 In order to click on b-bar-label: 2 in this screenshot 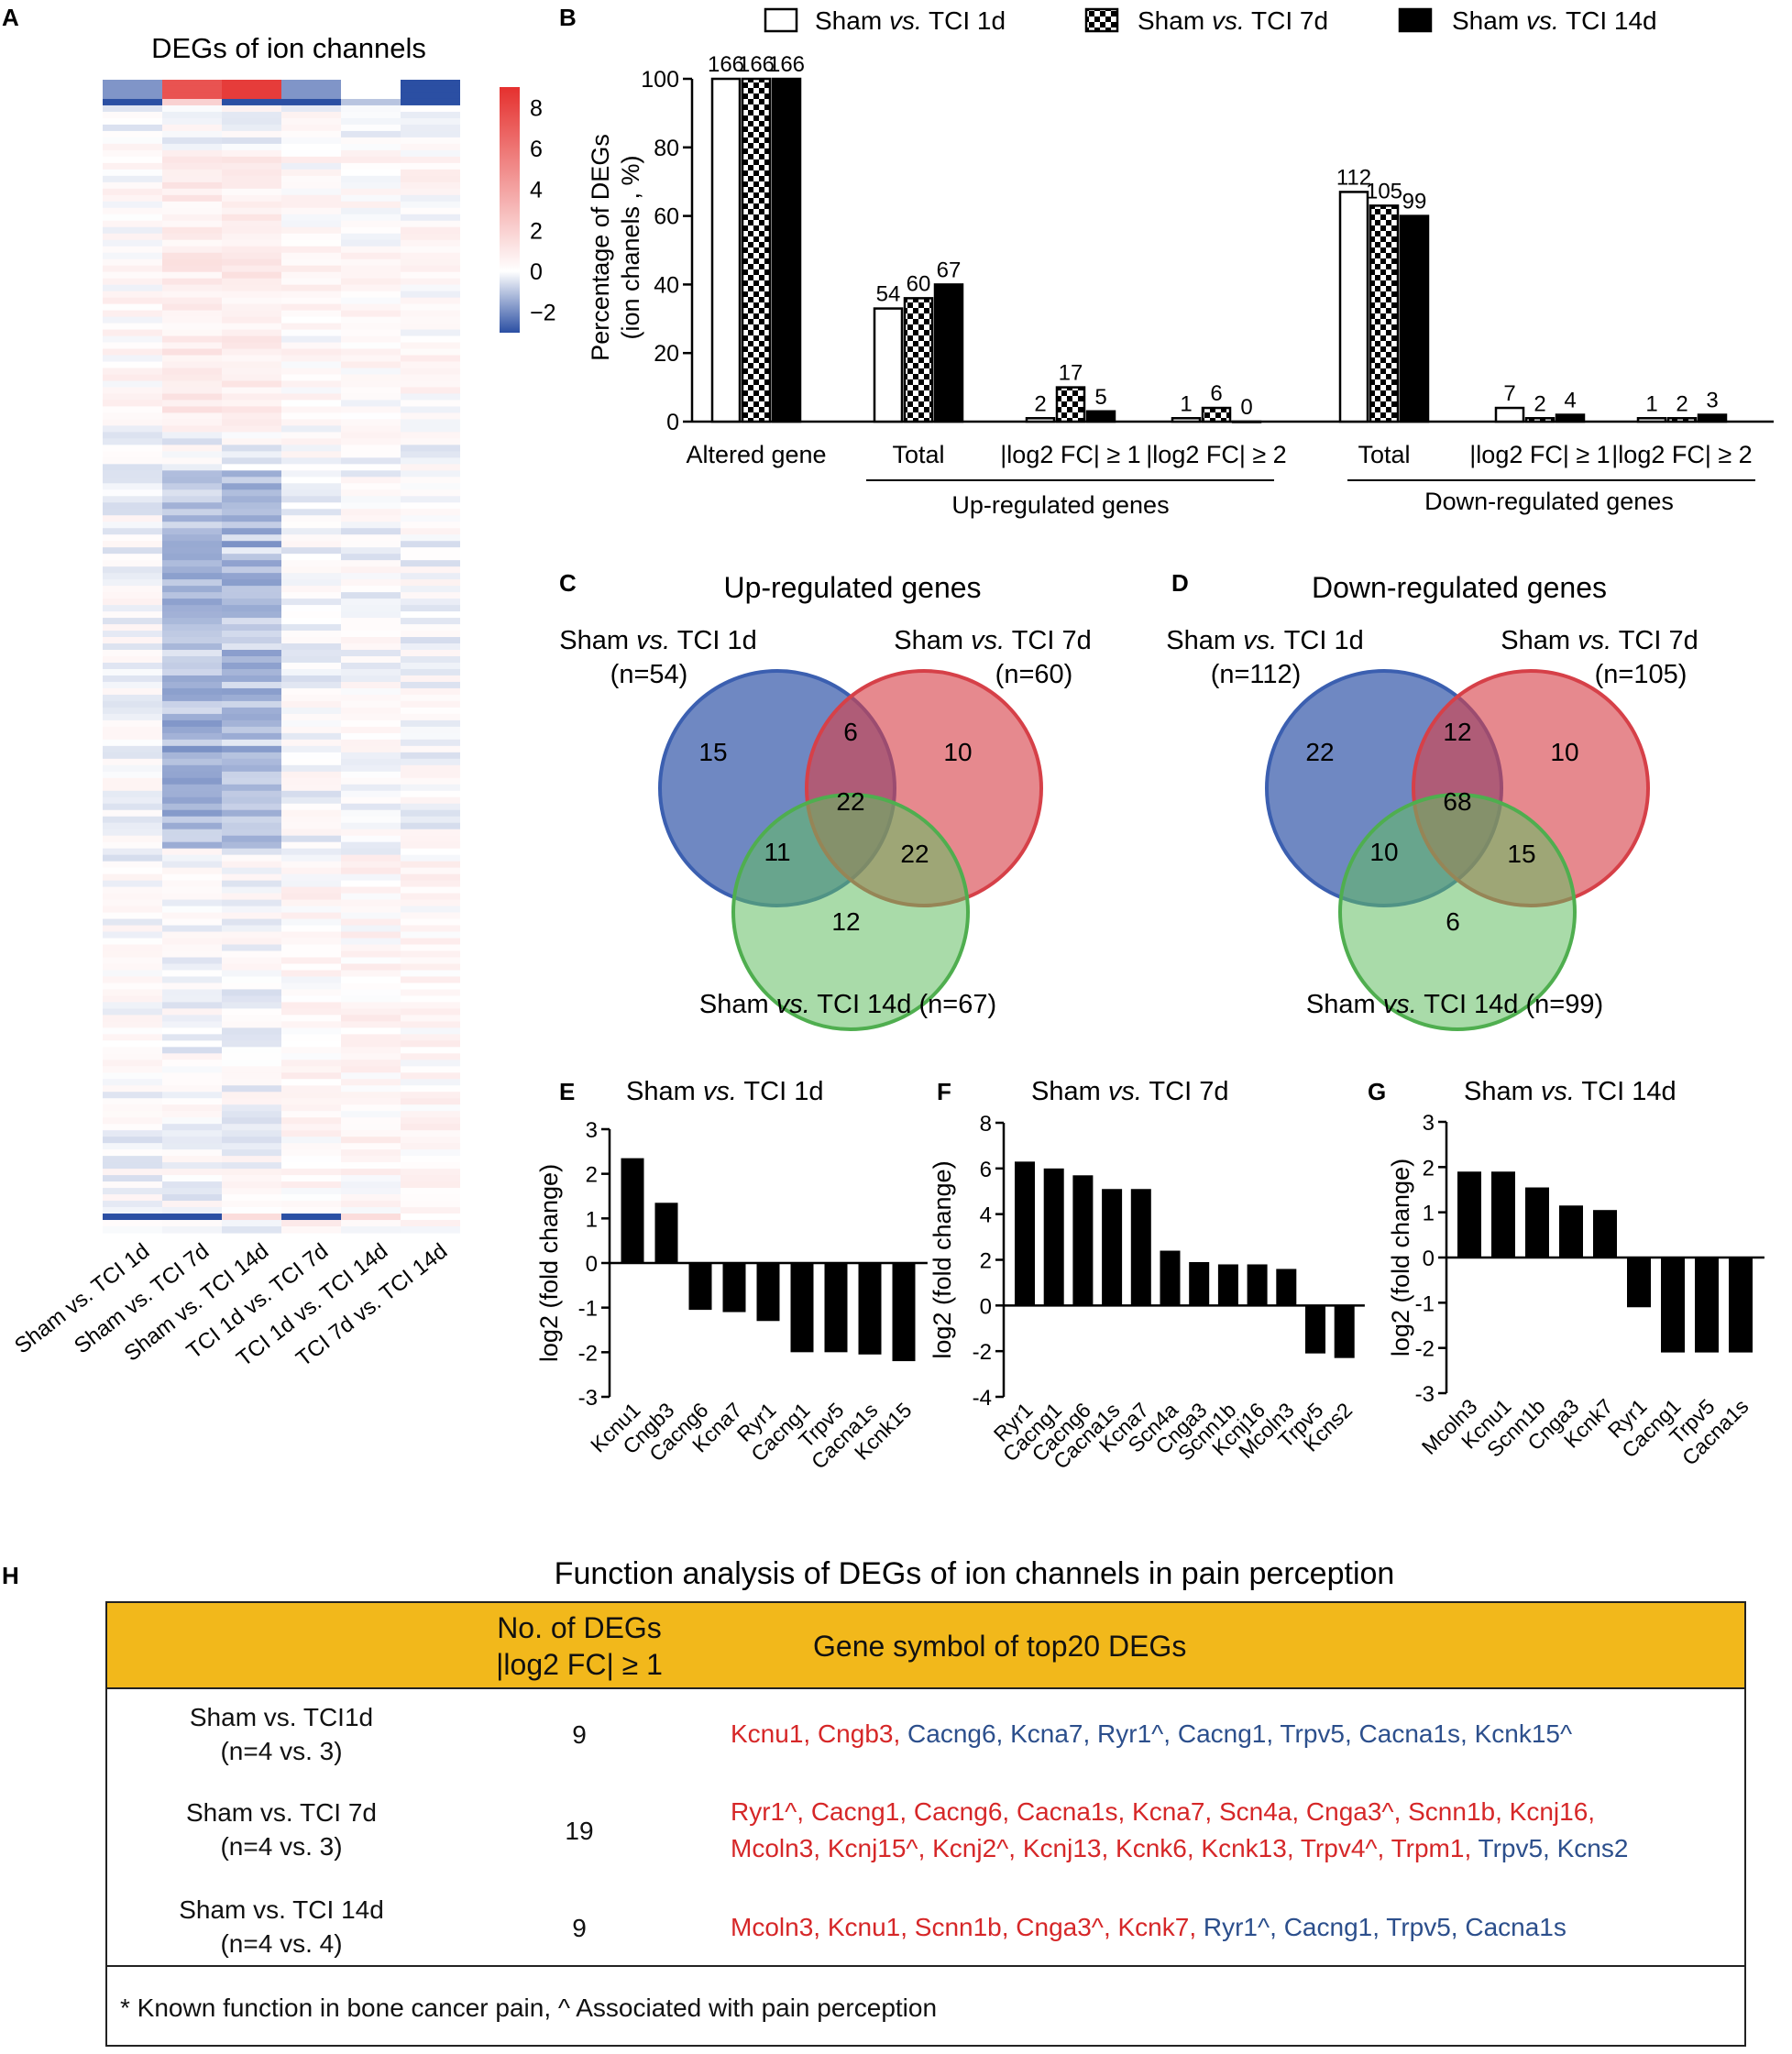, I will do `click(1682, 404)`.